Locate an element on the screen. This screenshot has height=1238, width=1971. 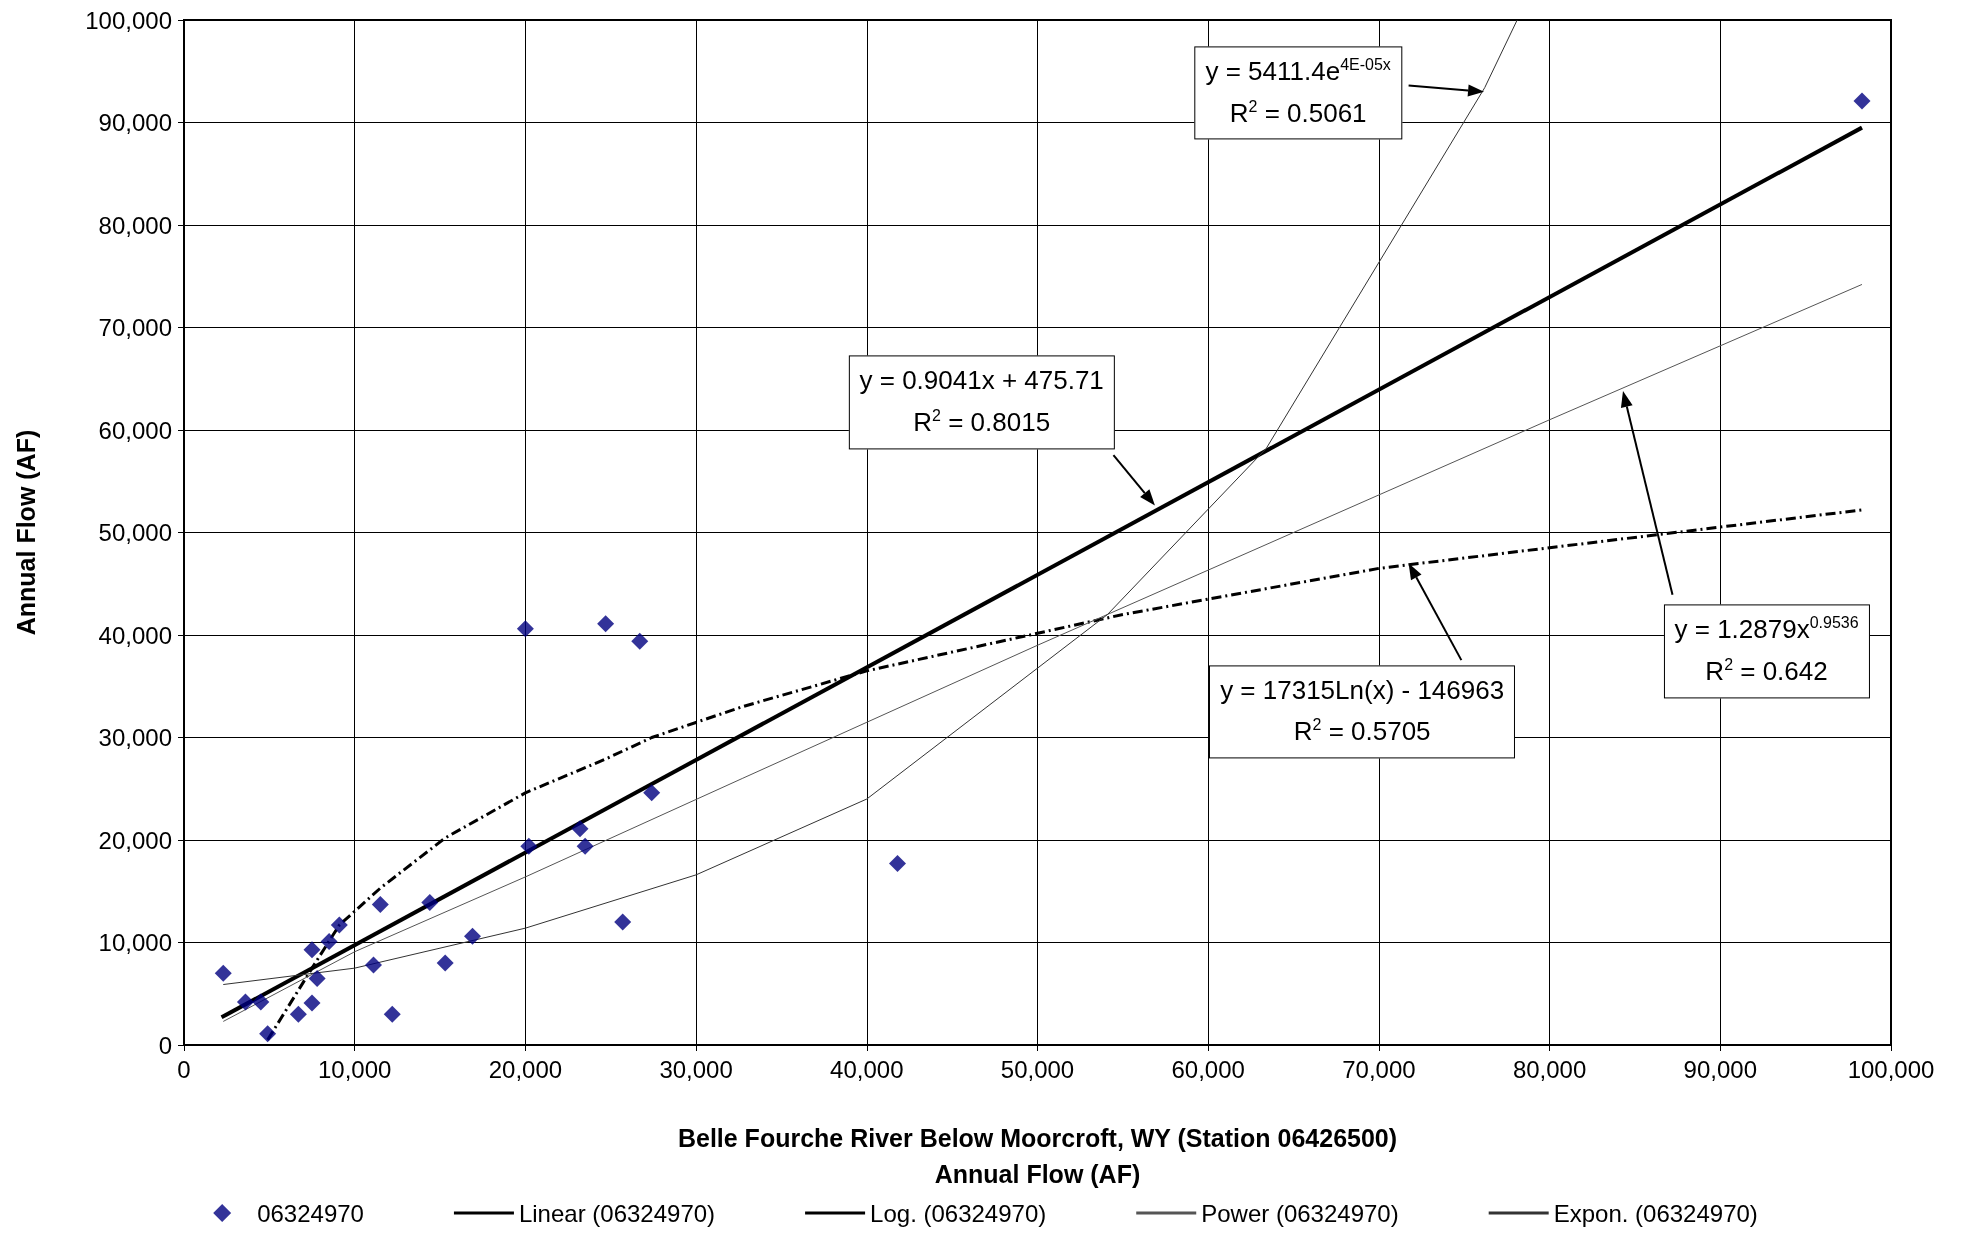
x-tick-label: 40,000 is located at coordinates (867, 1069).